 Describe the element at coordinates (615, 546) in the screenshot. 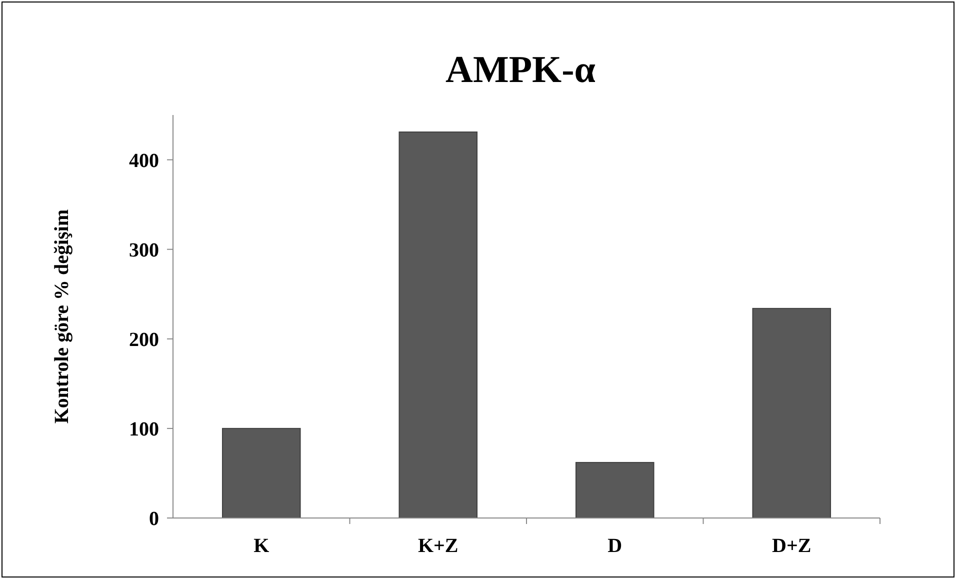

I see `x-tick-label: D` at that location.